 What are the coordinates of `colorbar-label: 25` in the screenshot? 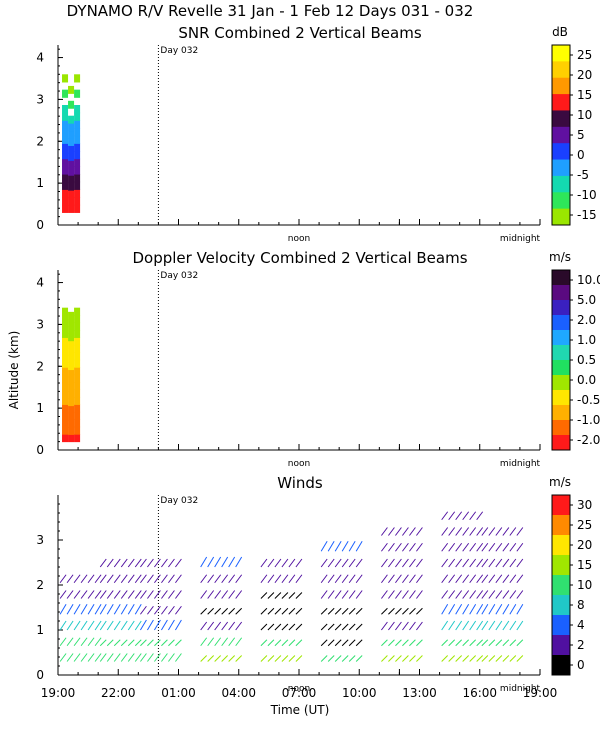 It's located at (584, 525).